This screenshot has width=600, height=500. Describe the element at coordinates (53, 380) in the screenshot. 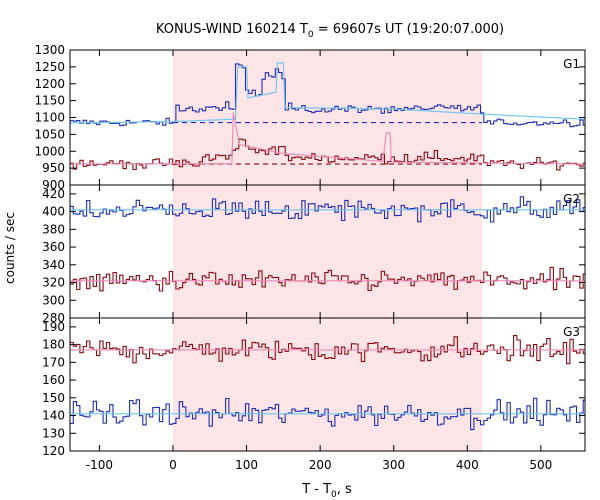

I see `y-tick-label: 160` at that location.